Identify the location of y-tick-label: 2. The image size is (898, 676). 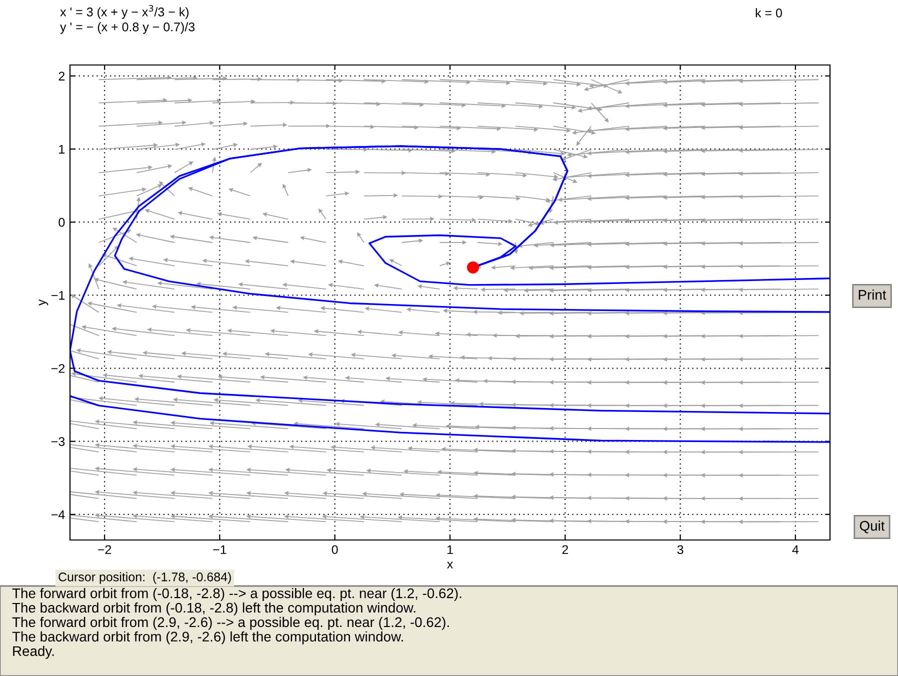
(61, 76).